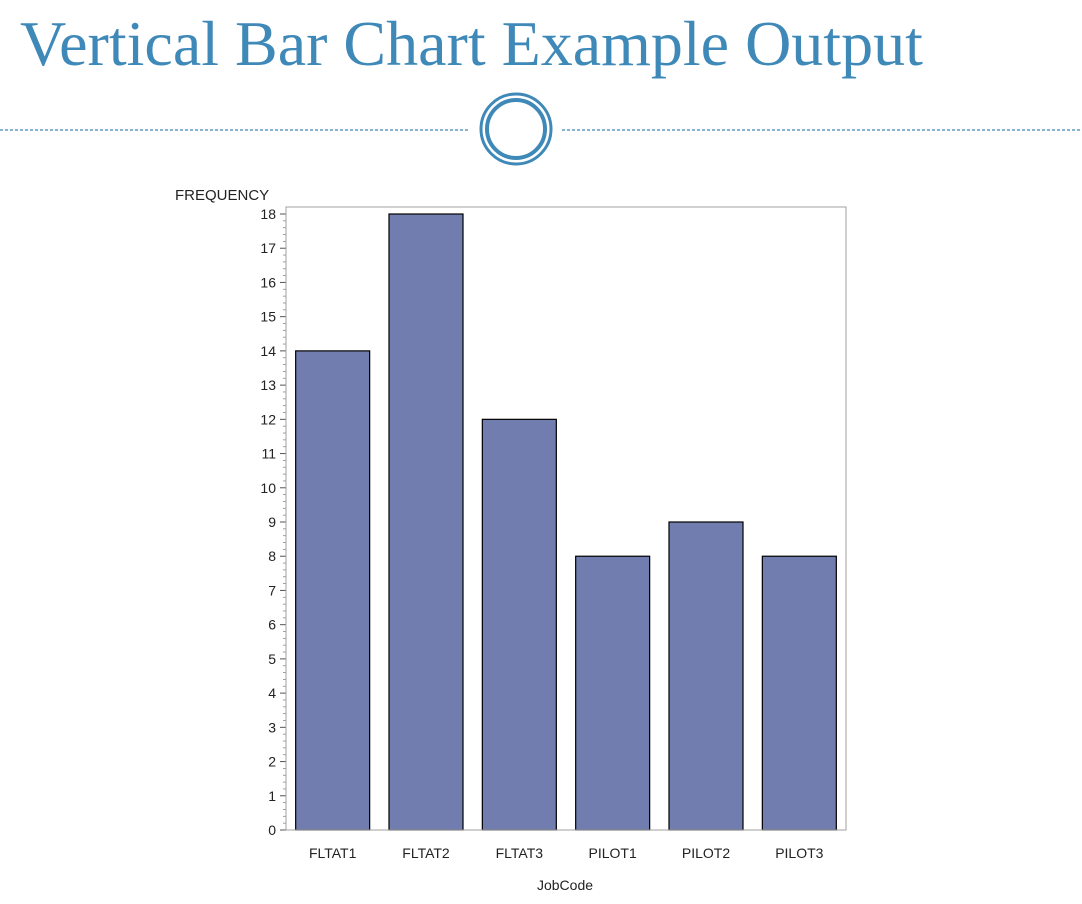 The width and height of the screenshot is (1082, 904). Describe the element at coordinates (566, 853) in the screenshot. I see `x-axis: FLTAT1 FLTAT2 FLTAT3 PILOT1 PILOT2 PILOT3` at that location.